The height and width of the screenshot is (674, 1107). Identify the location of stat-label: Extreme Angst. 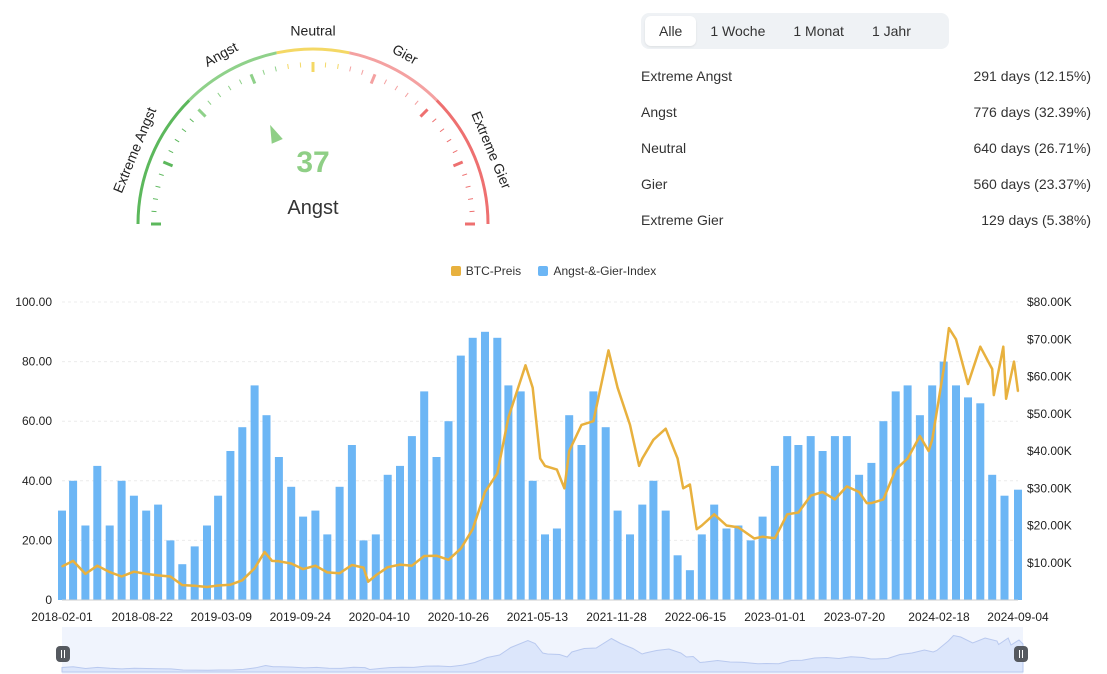
(687, 76).